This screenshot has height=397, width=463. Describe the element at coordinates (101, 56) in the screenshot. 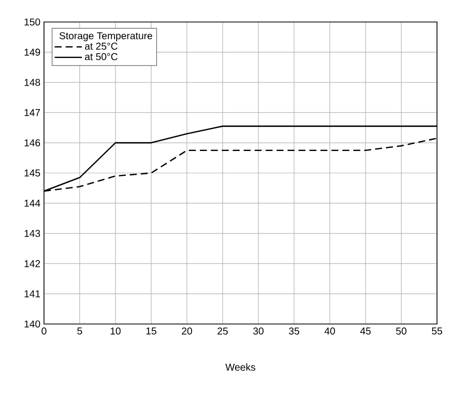

I see `legend-label: at 50°C` at that location.